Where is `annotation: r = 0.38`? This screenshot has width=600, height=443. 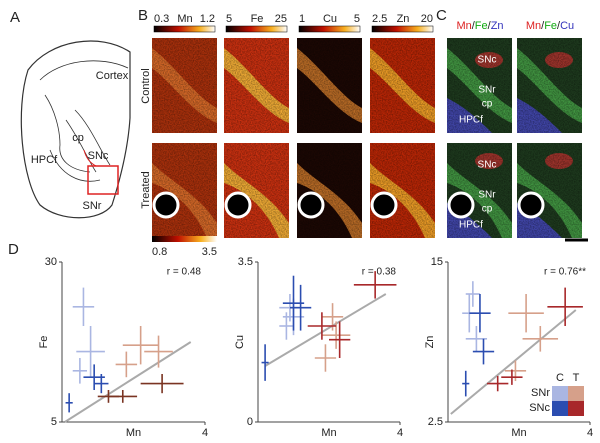 annotation: r = 0.38 is located at coordinates (379, 272).